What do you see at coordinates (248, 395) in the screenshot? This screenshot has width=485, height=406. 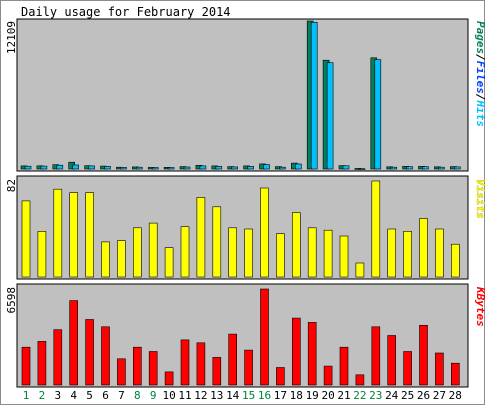 I see `day-tick-label: 15` at bounding box center [248, 395].